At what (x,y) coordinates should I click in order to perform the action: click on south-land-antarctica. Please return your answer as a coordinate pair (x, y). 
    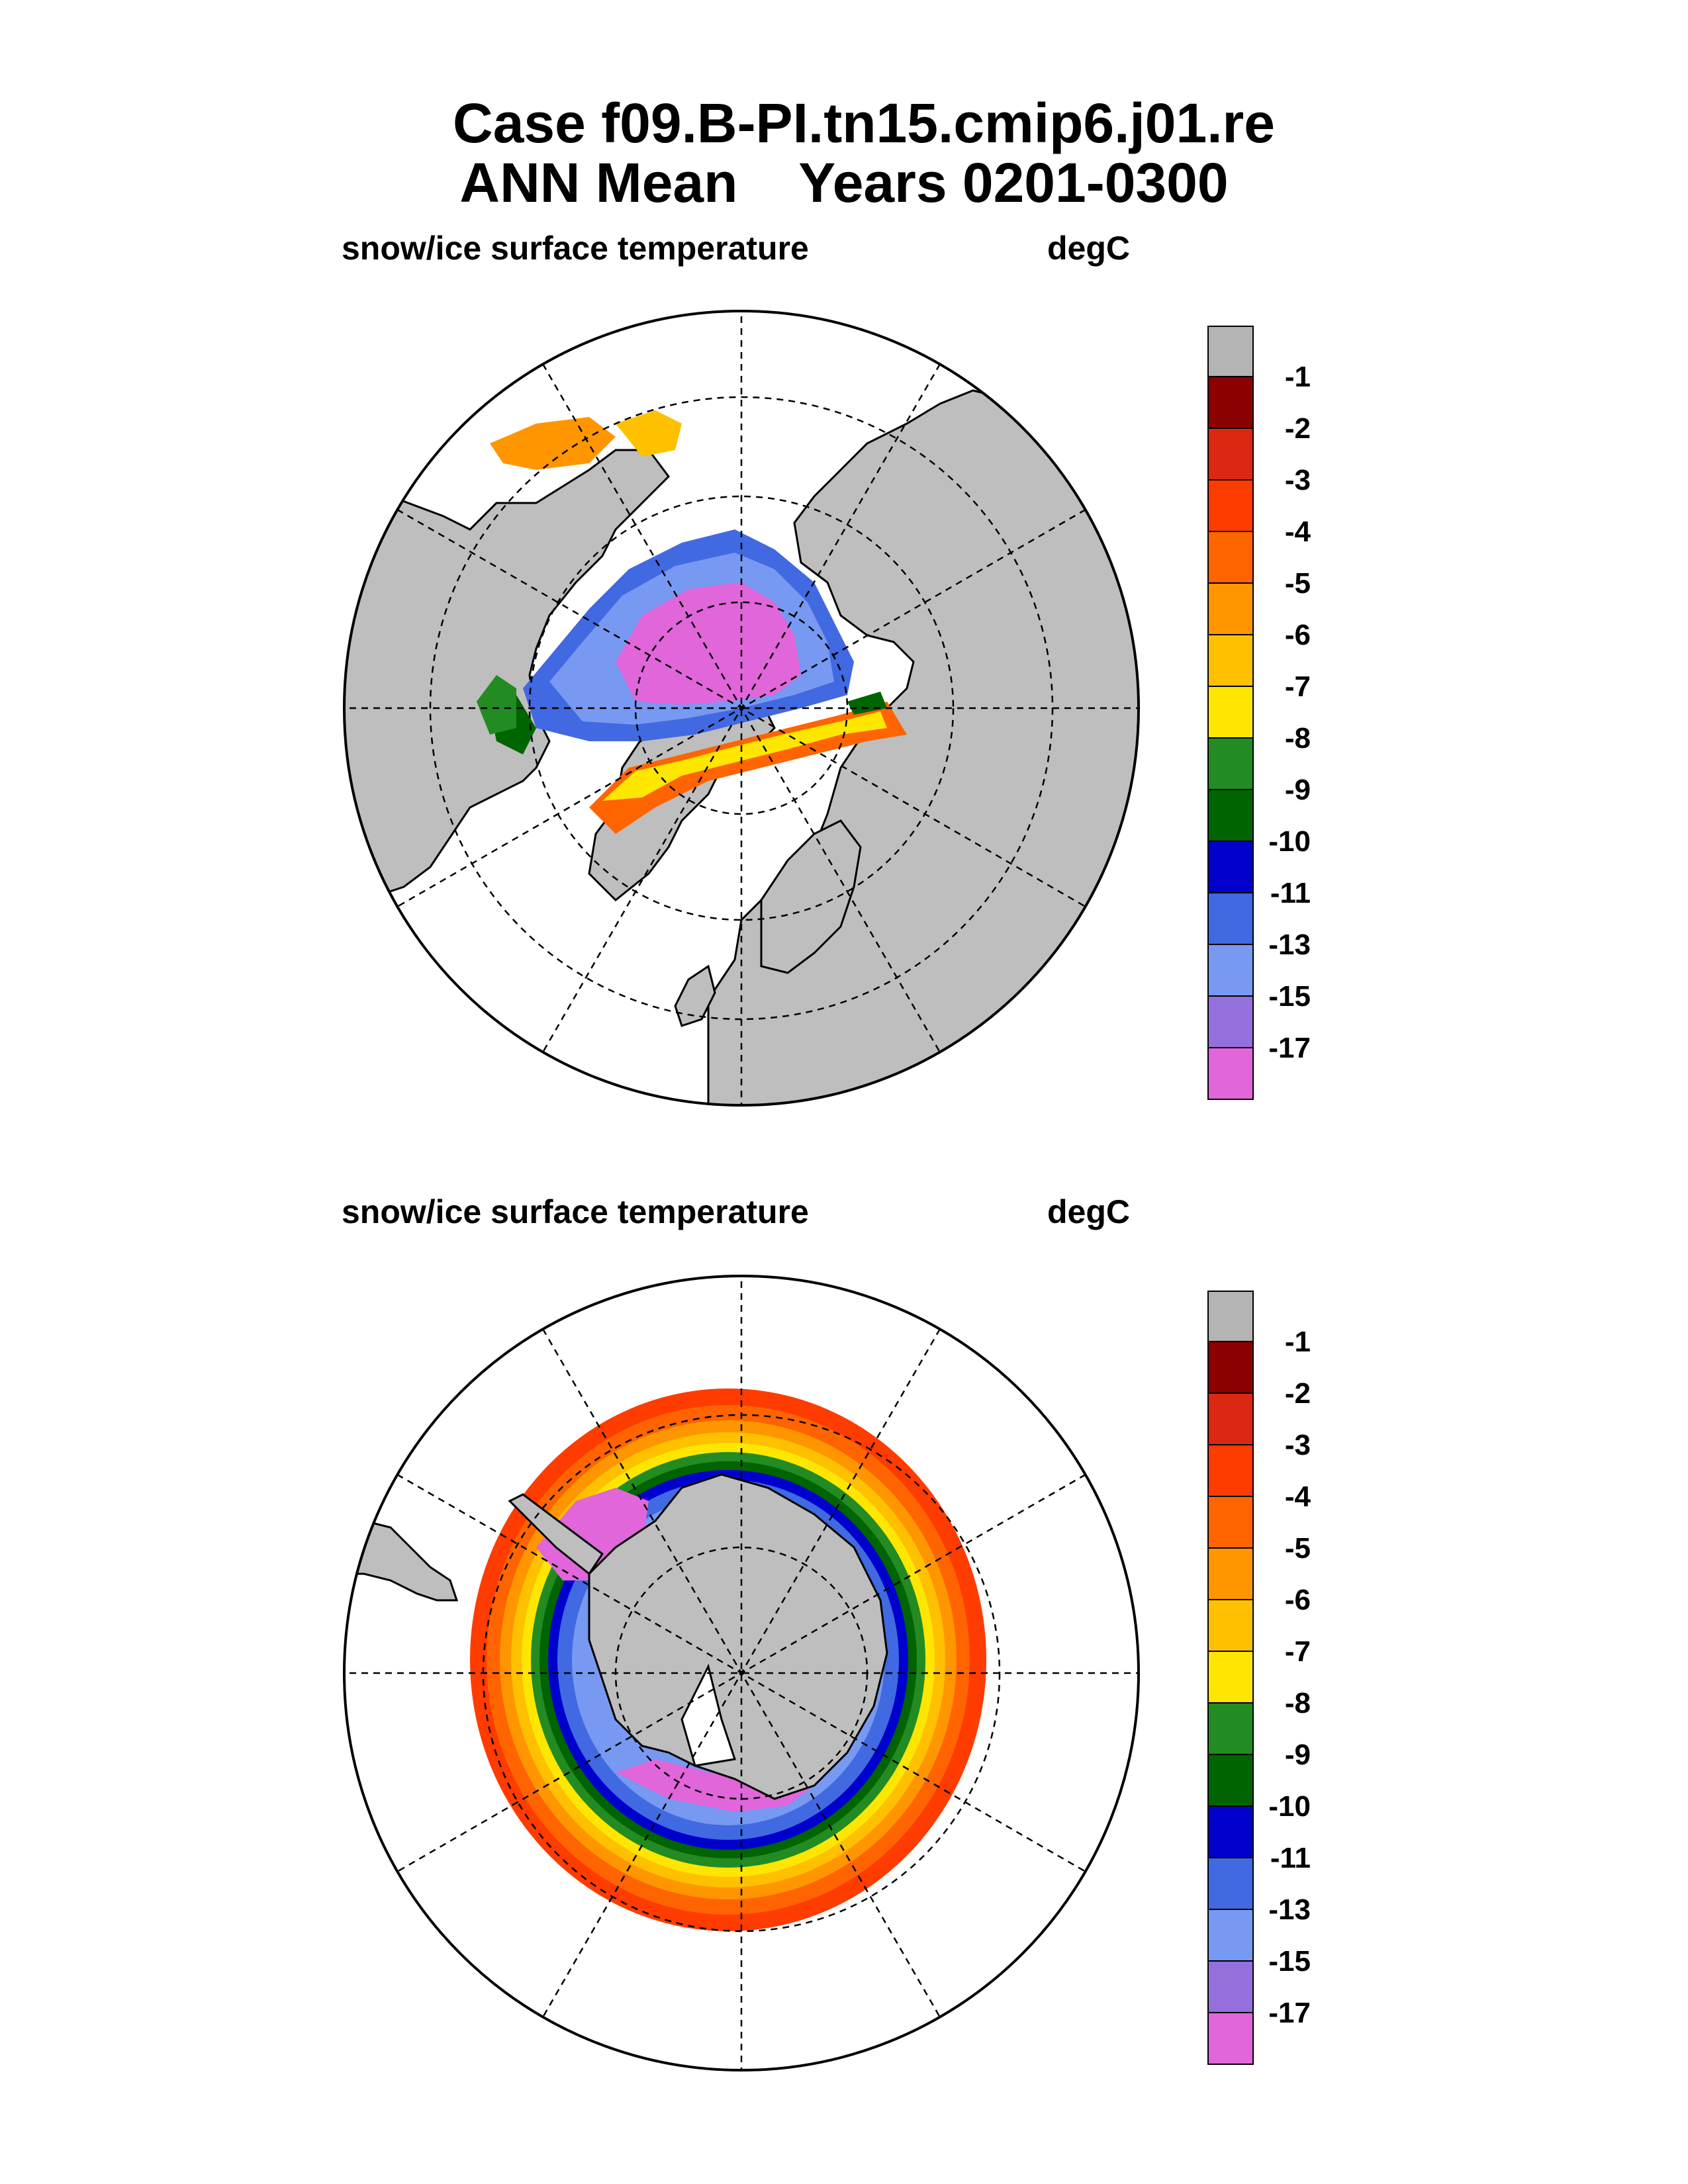
    Looking at the image, I should click on (738, 1636).